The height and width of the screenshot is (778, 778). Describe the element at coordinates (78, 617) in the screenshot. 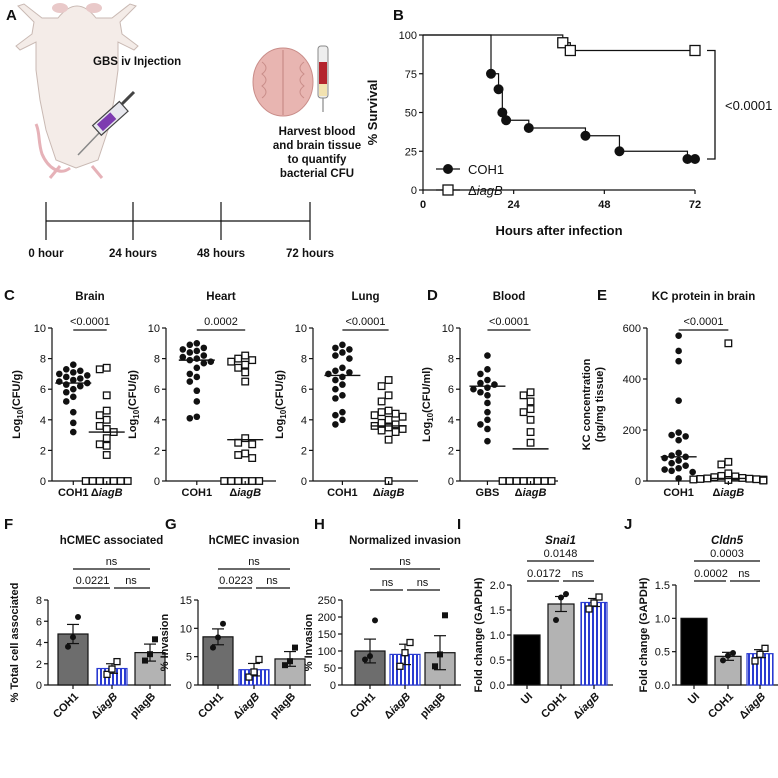

I see `f-bar-0-point` at that location.